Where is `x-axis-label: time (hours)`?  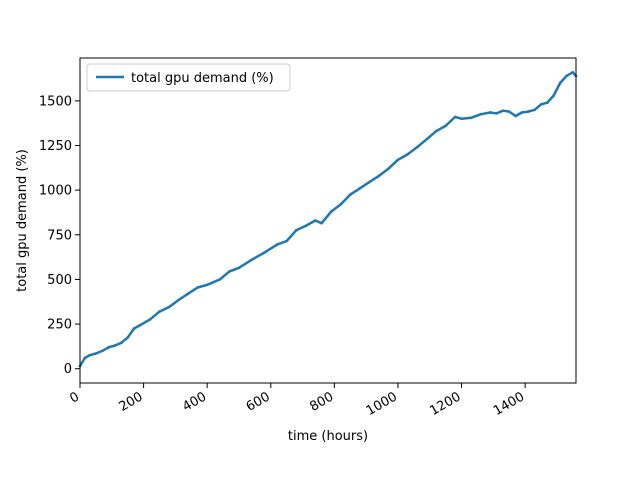
x-axis-label: time (hours) is located at coordinates (328, 436).